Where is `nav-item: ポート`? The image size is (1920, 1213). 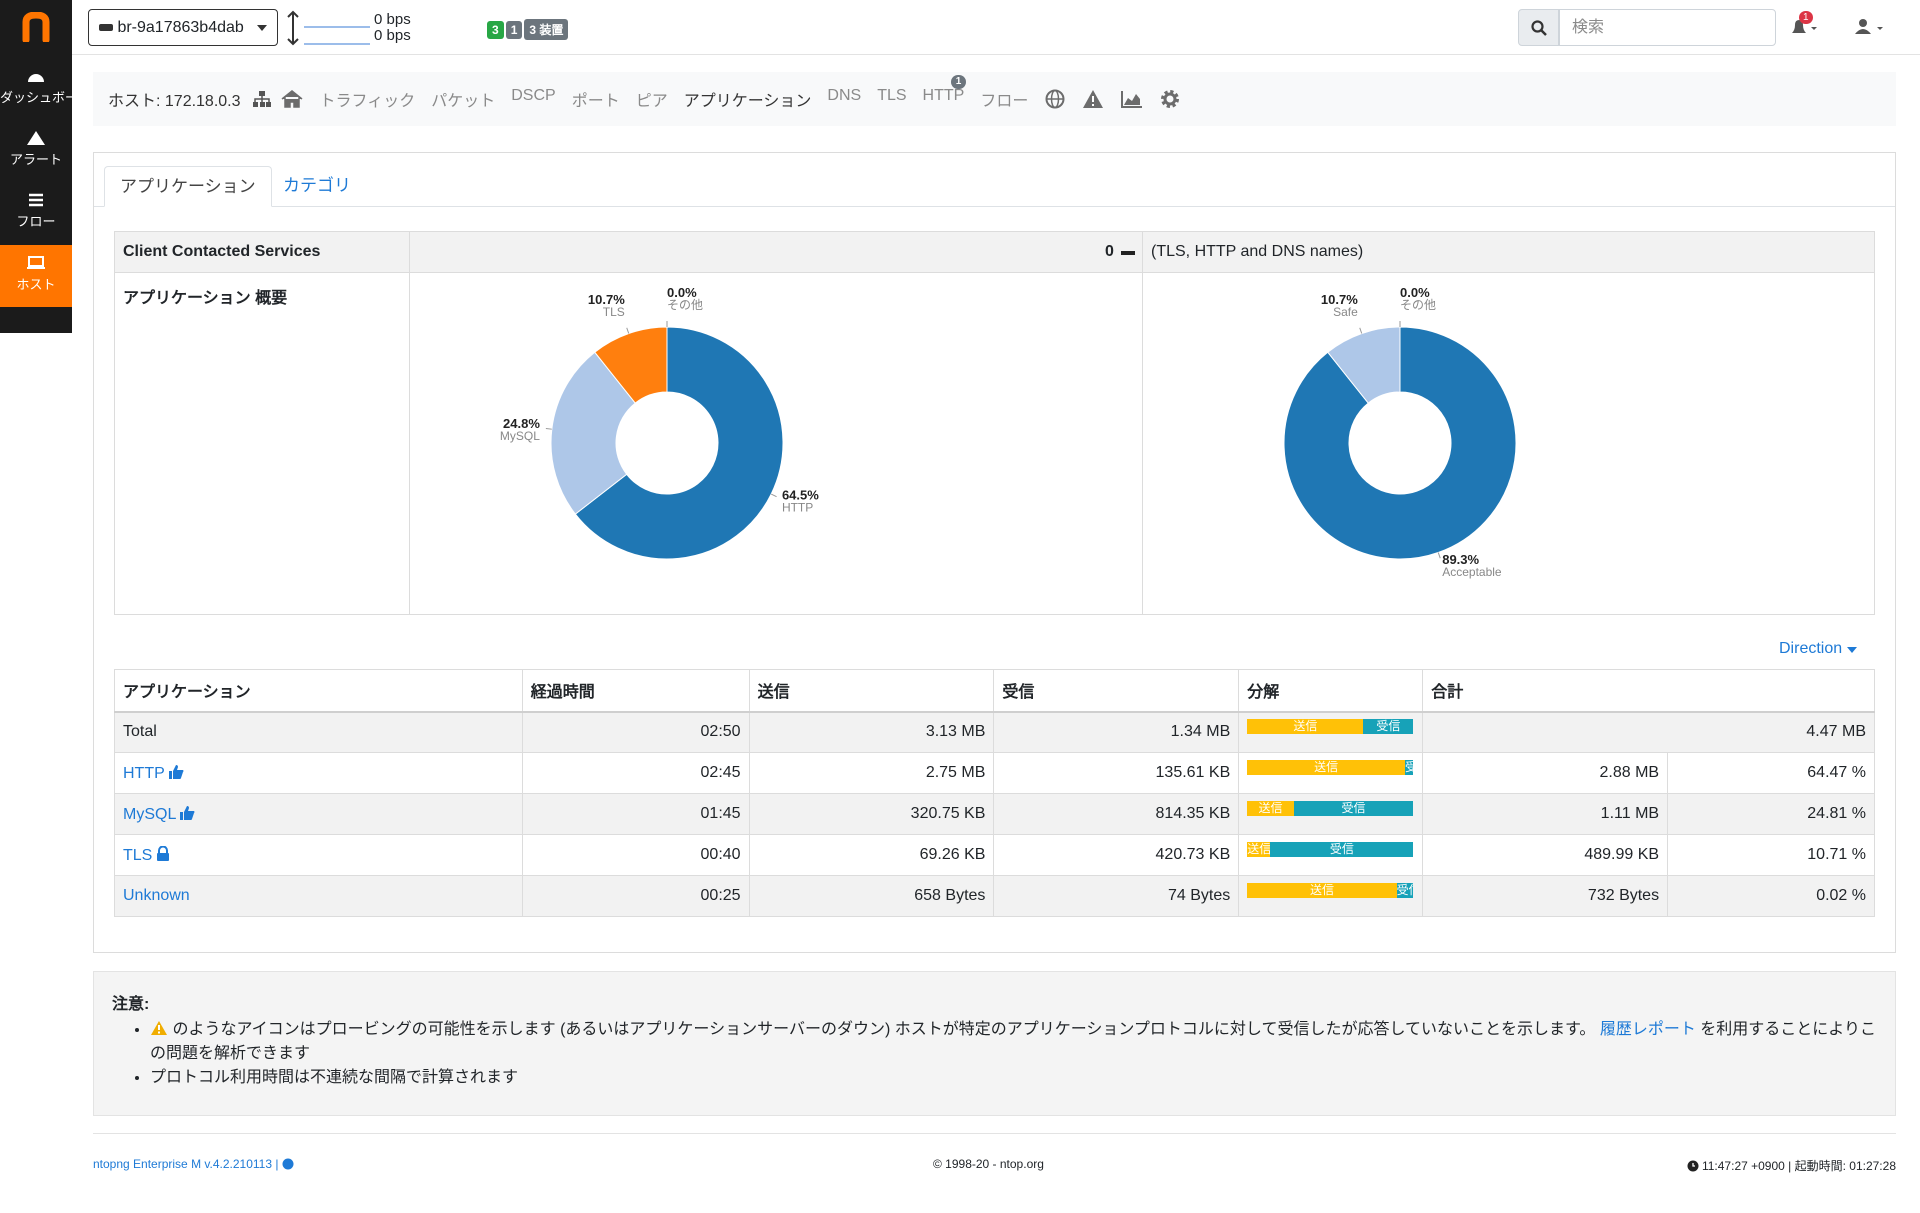
nav-item: ポート is located at coordinates (595, 101).